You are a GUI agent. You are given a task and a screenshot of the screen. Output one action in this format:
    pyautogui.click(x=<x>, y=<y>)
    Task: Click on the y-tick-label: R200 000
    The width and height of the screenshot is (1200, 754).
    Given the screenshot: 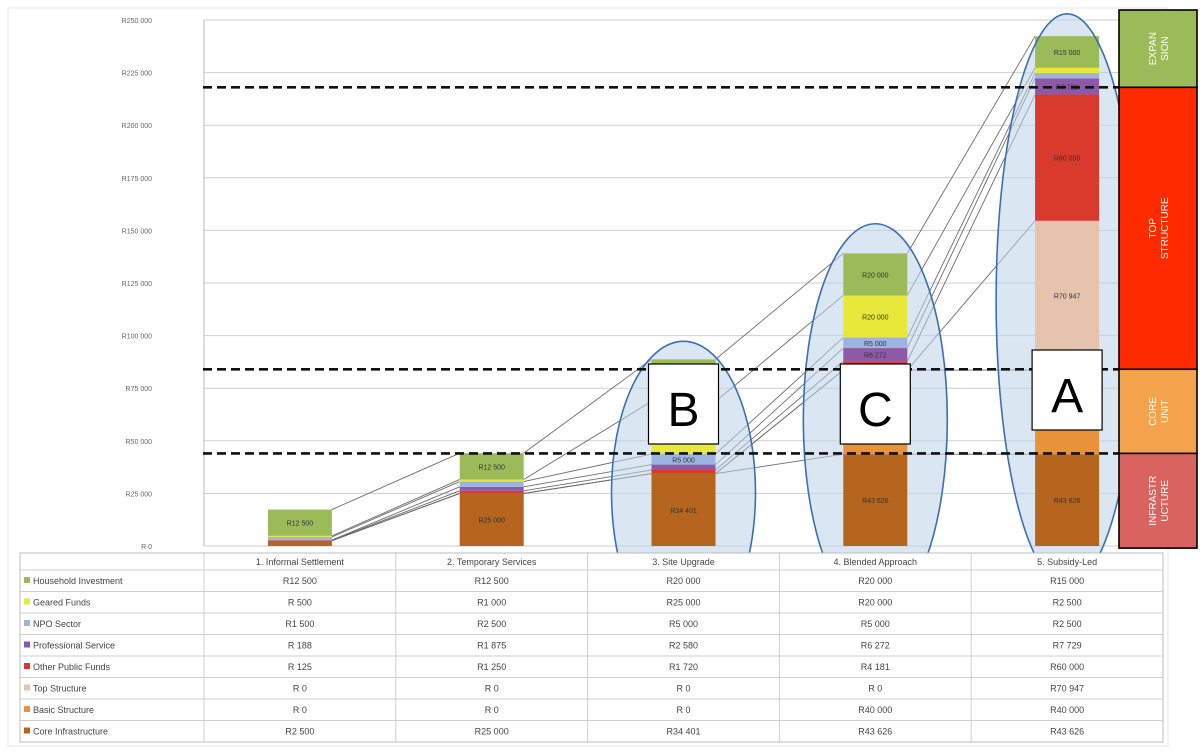 What is the action you would take?
    pyautogui.click(x=137, y=126)
    